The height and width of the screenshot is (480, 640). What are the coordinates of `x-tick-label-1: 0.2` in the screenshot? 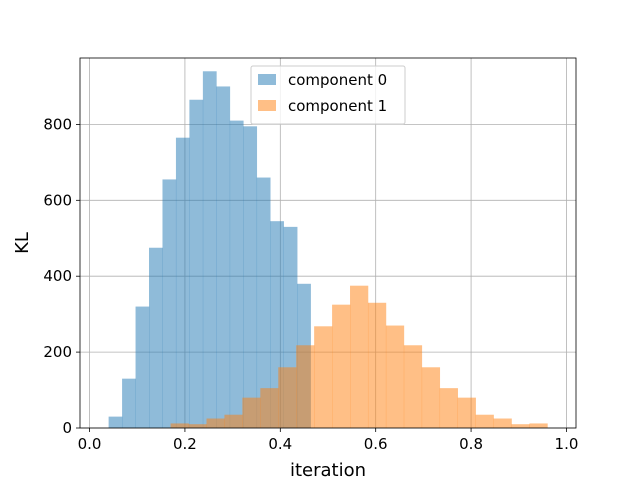 It's located at (185, 444).